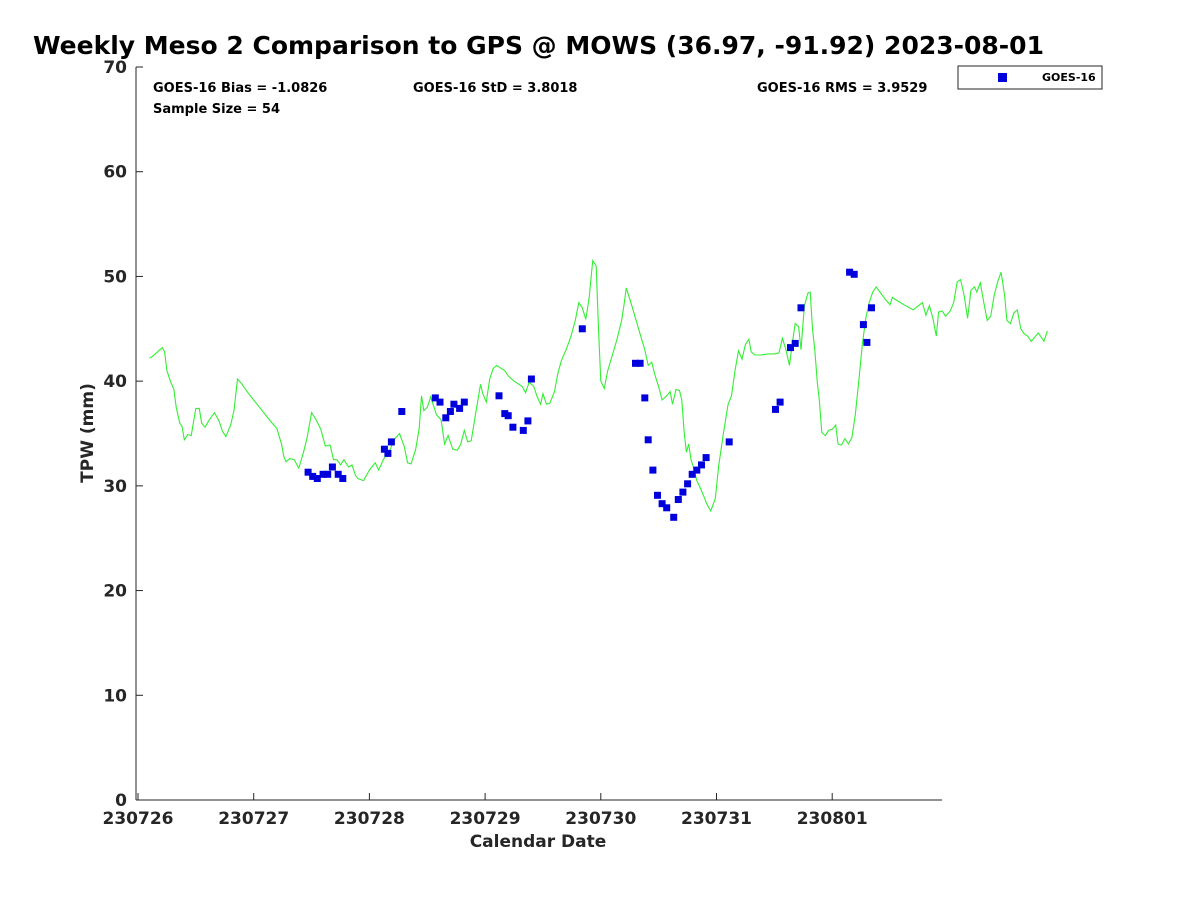 This screenshot has width=1200, height=900. Describe the element at coordinates (216, 109) in the screenshot. I see `stat-sample-size: Sample Size = 54` at that location.